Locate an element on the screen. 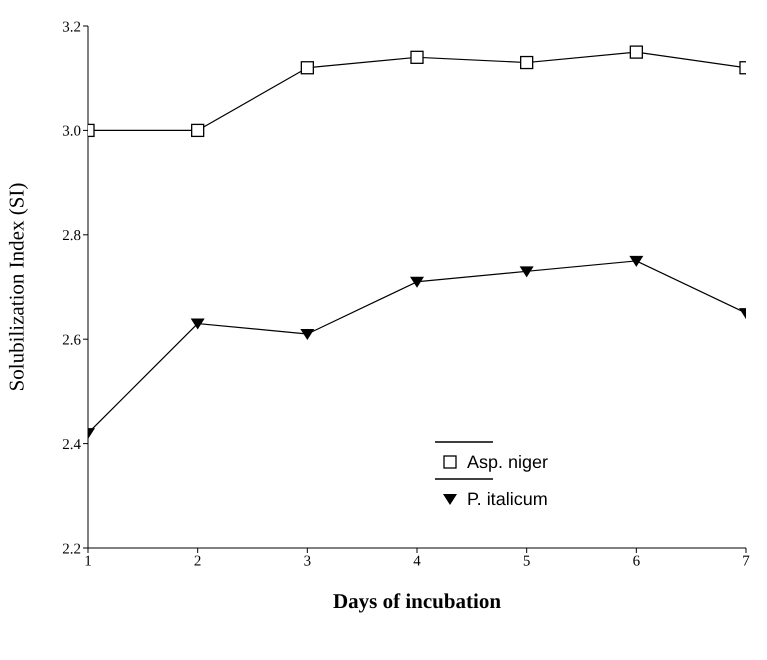 This screenshot has width=767, height=660. x-tick-label: 1 is located at coordinates (88, 562).